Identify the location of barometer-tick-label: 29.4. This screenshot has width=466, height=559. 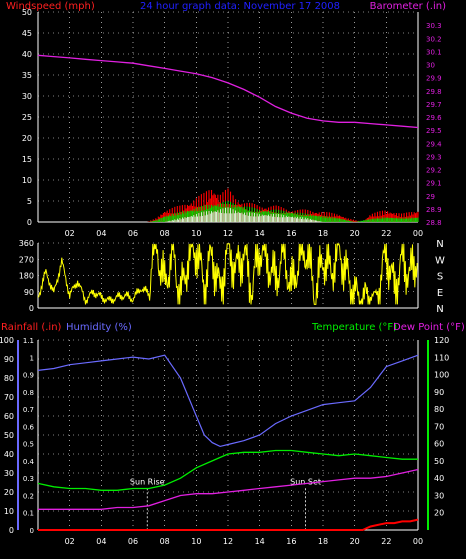
(434, 144).